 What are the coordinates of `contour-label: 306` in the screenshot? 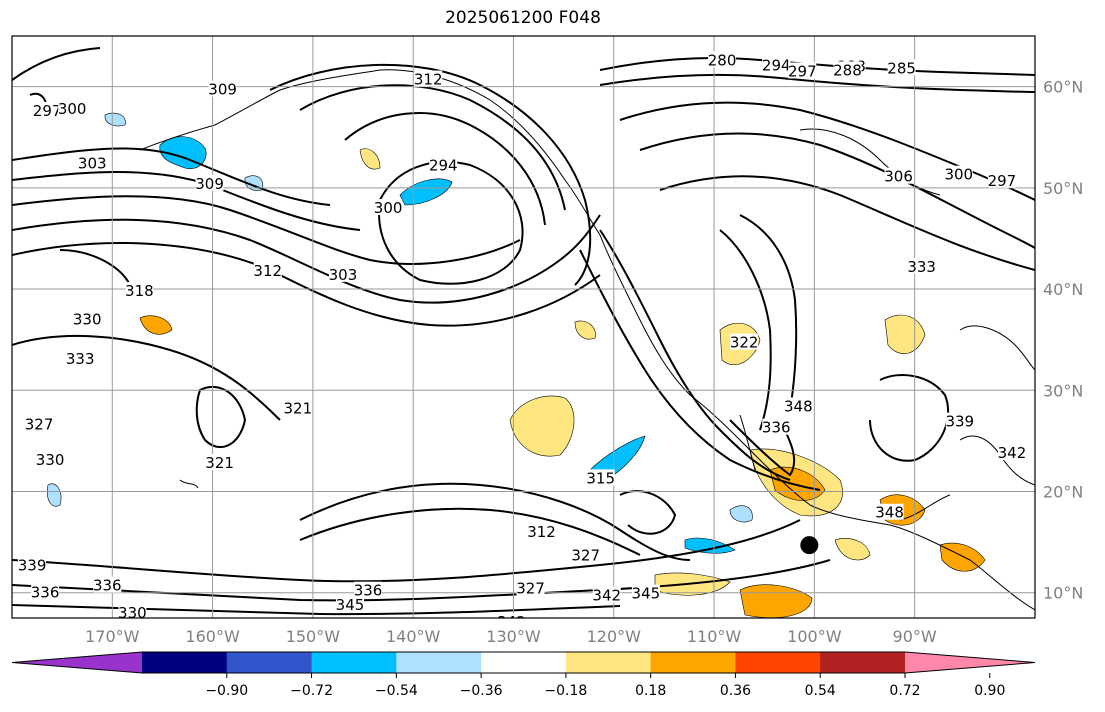 It's located at (898, 177).